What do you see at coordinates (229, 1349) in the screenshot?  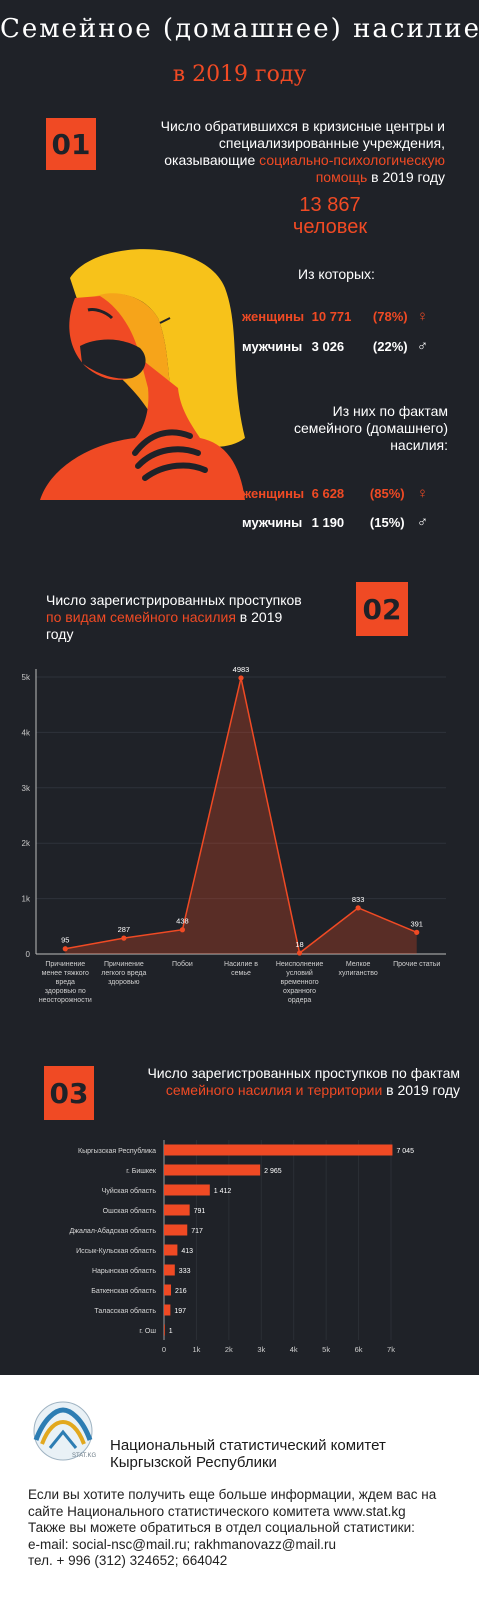 I see `x-tick-label: 2k` at bounding box center [229, 1349].